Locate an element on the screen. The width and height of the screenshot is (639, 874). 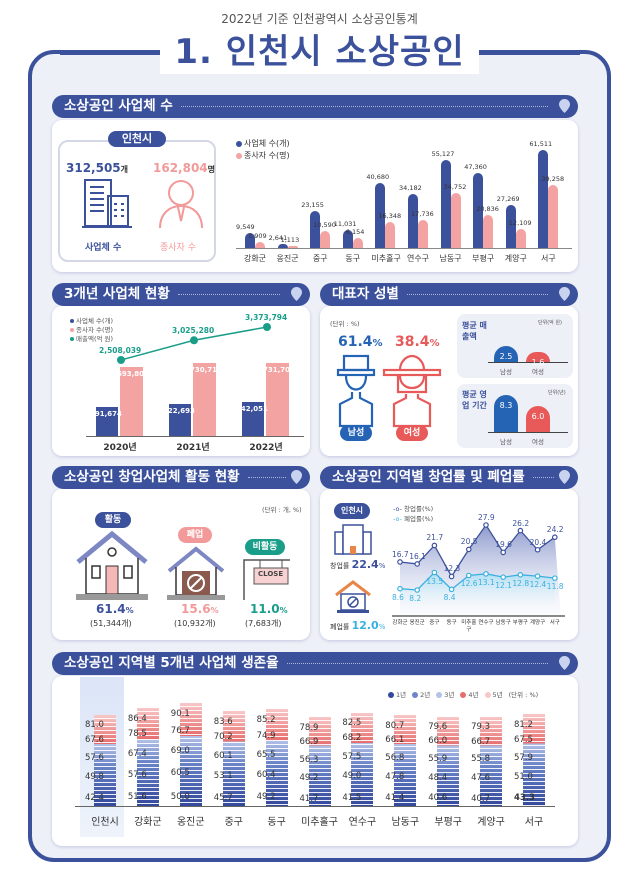
survival-value: 60.5 is located at coordinates (180, 772).